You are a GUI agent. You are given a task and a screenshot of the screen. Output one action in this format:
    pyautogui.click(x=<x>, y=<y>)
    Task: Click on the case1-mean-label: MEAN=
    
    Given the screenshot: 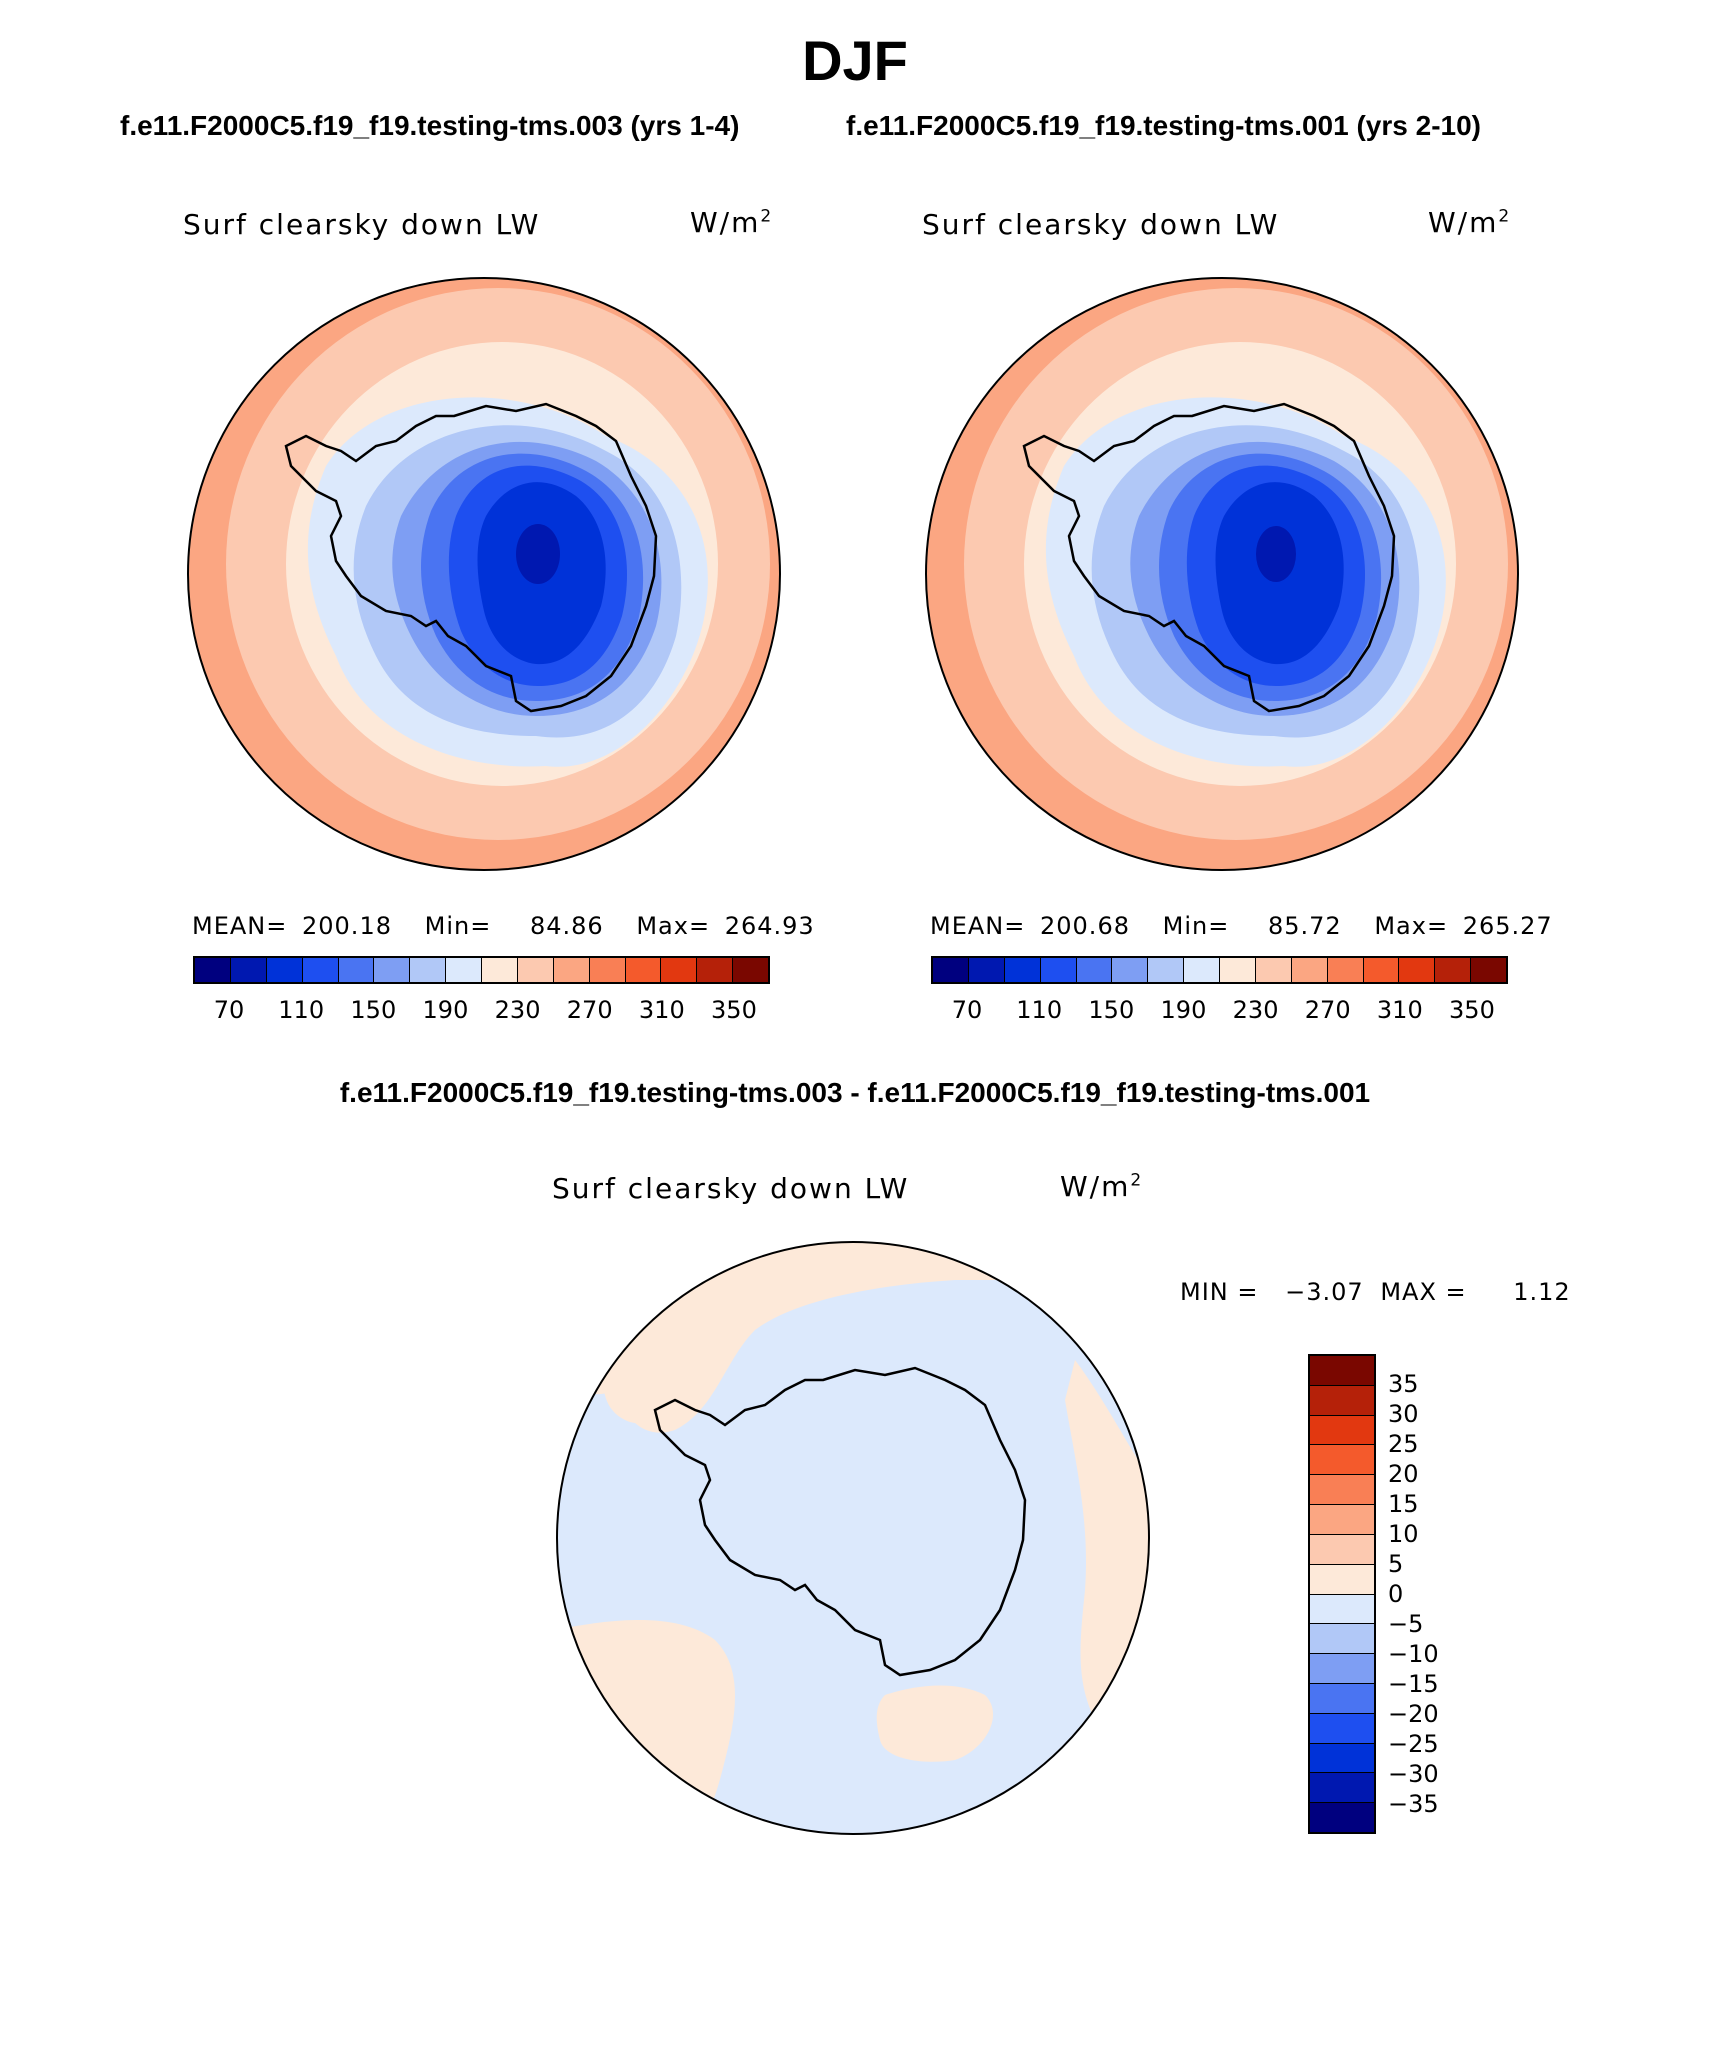 What is the action you would take?
    pyautogui.click(x=240, y=926)
    